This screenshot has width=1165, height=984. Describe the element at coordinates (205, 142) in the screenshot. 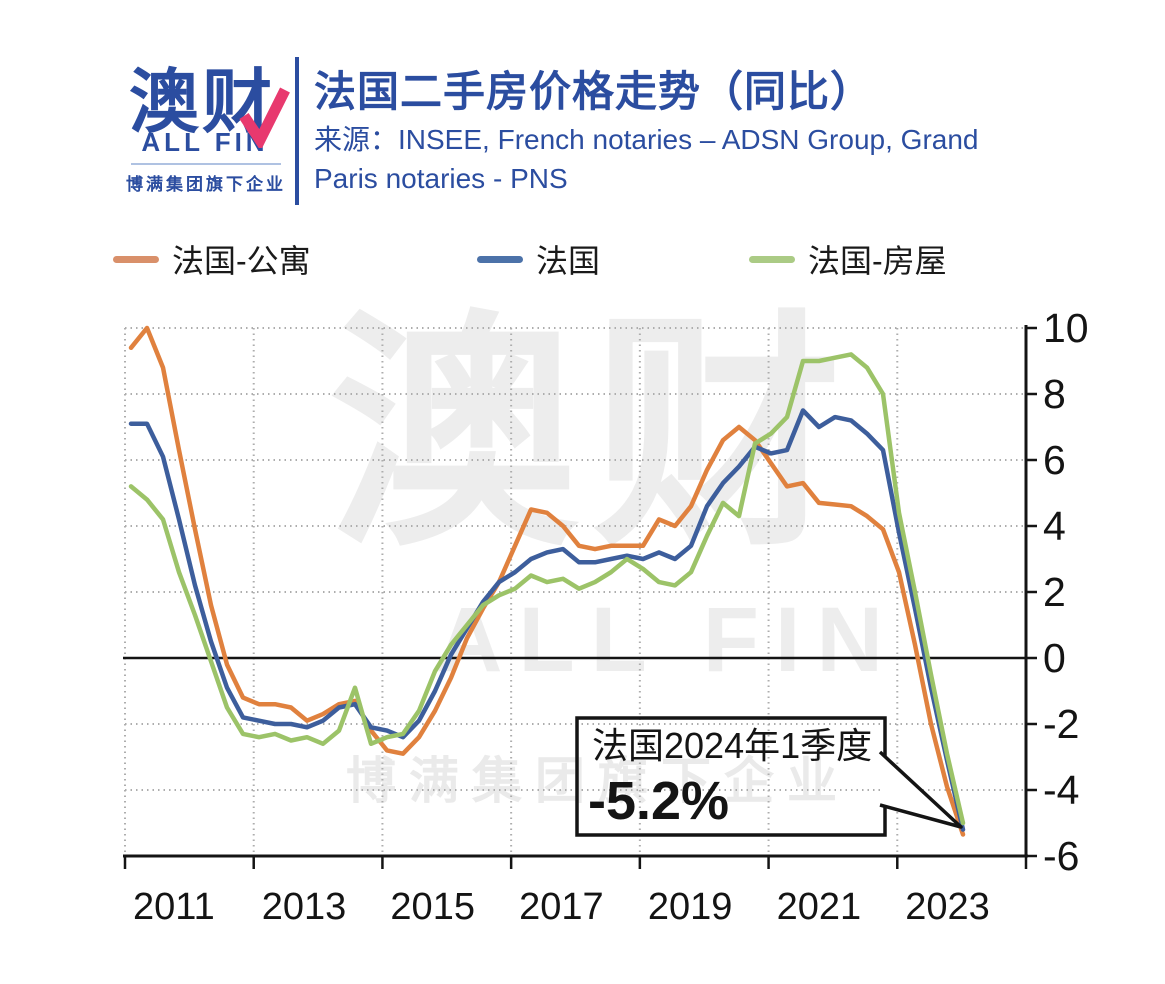

I see `logo-subtext: ALL FIN` at that location.